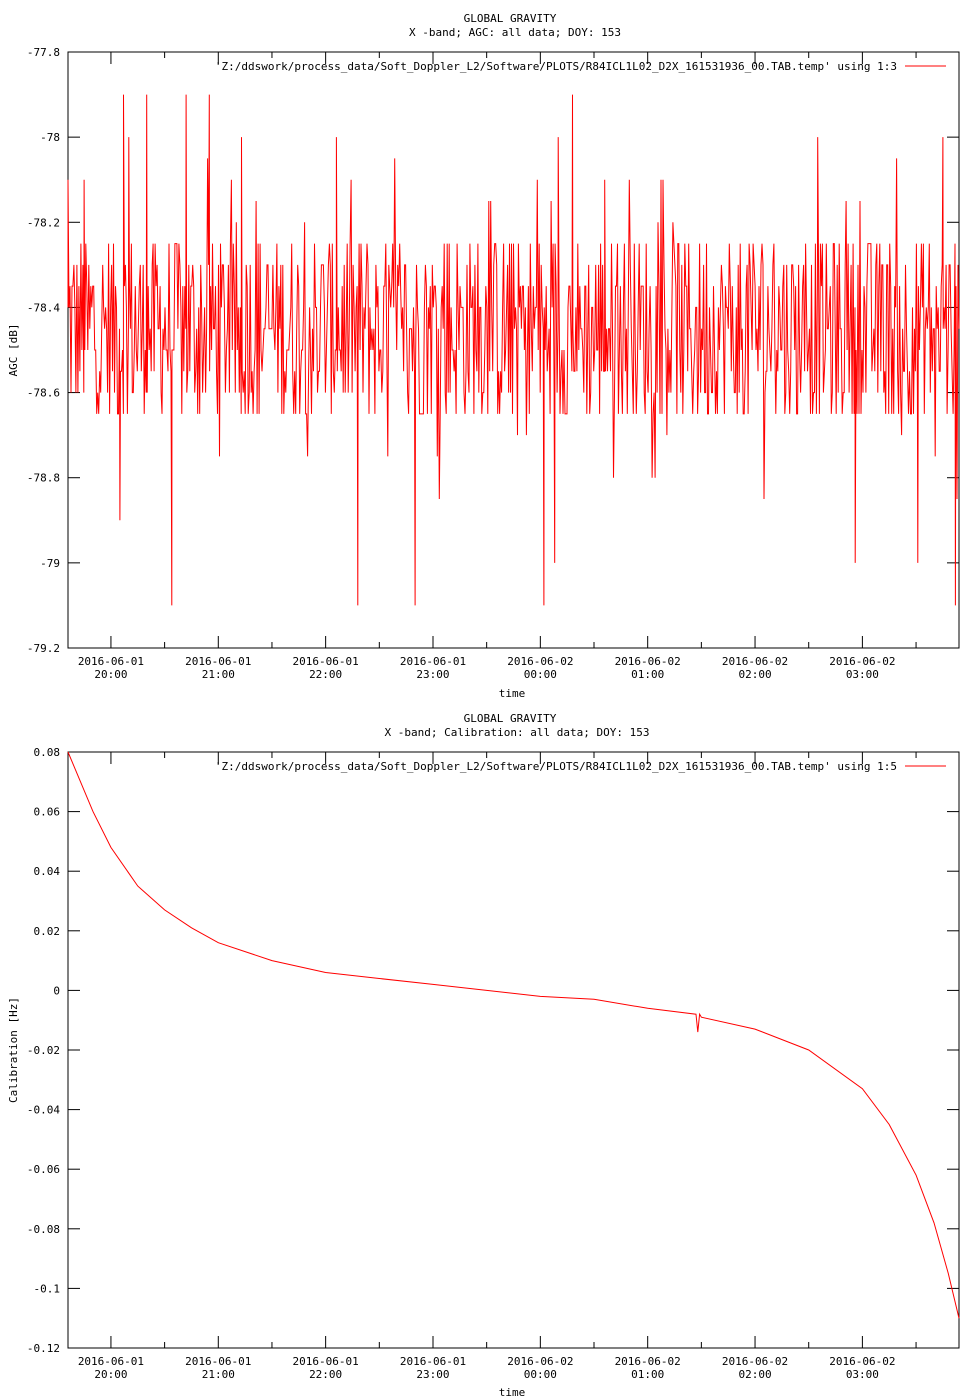  Describe the element at coordinates (56, 990) in the screenshot. I see `y-tick-label: 0` at that location.